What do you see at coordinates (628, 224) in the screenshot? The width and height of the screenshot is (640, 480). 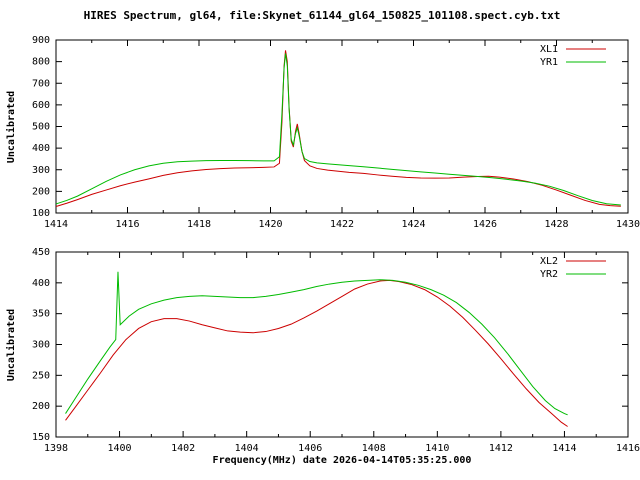 I see `x-tick-label: 1430` at bounding box center [628, 224].